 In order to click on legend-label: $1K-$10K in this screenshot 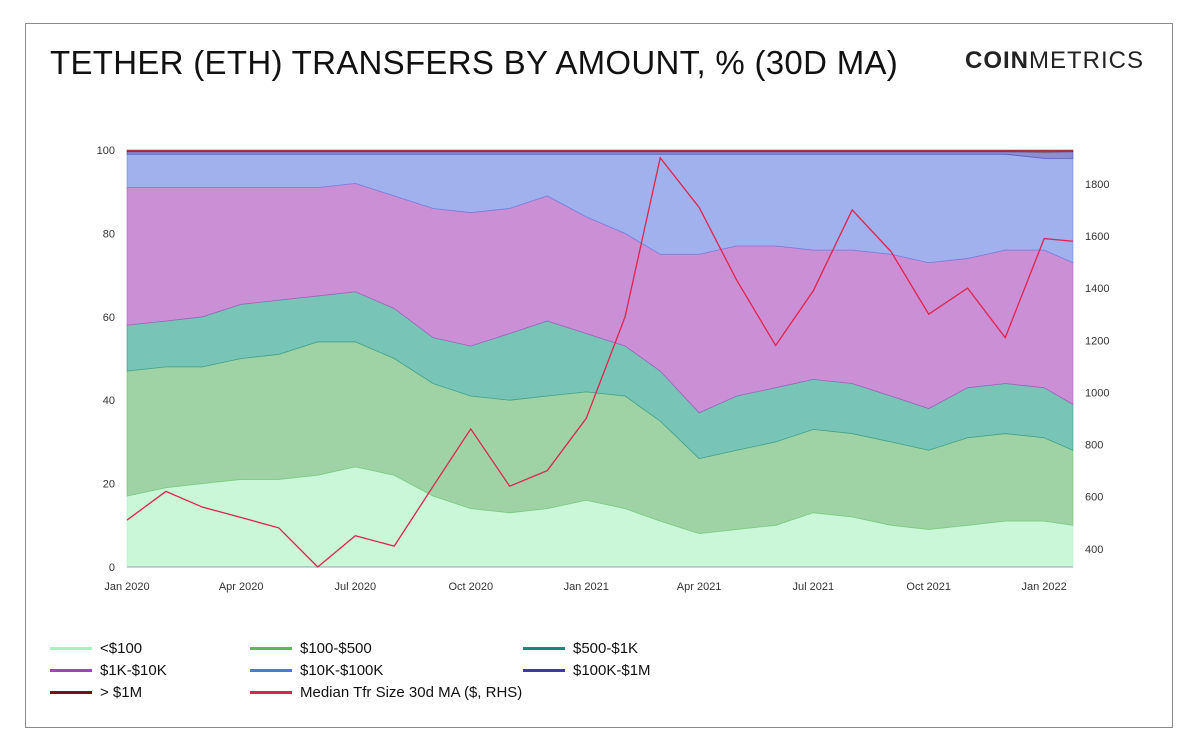, I will do `click(133, 670)`.